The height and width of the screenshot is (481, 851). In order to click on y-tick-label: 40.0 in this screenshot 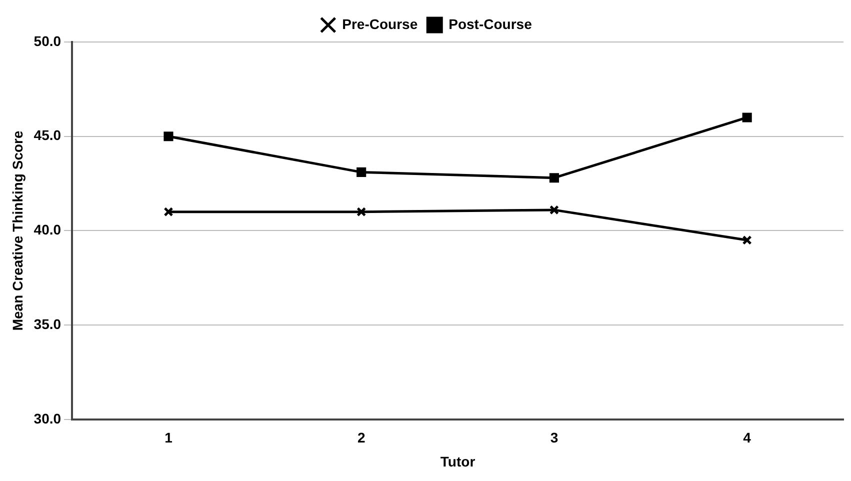, I will do `click(48, 230)`.